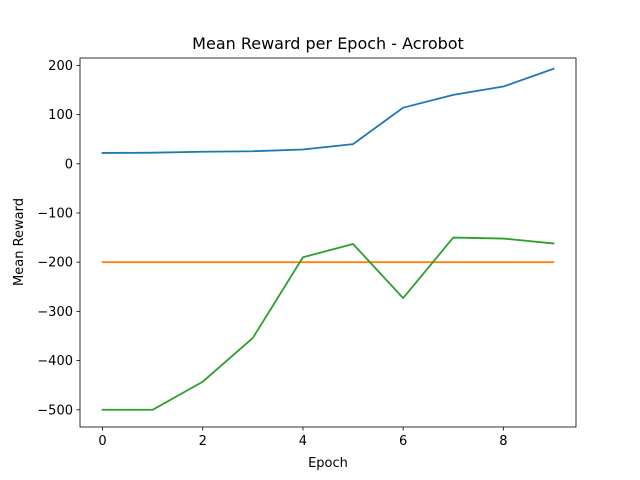  I want to click on x-tick-label: 2, so click(203, 441).